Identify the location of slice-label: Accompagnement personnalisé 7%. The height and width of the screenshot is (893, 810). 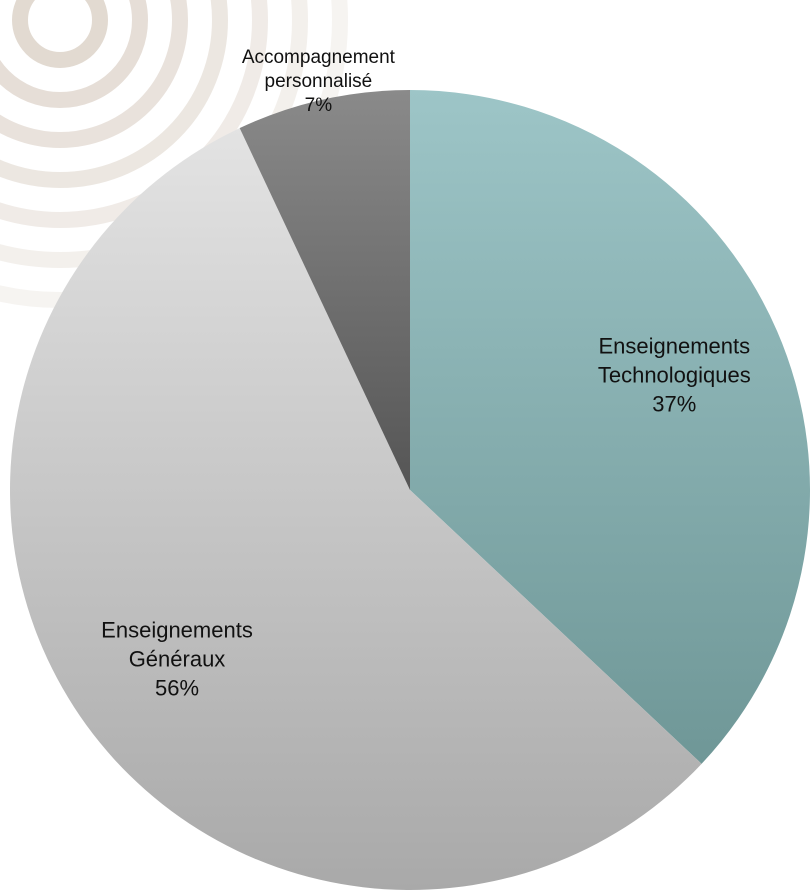
(319, 81).